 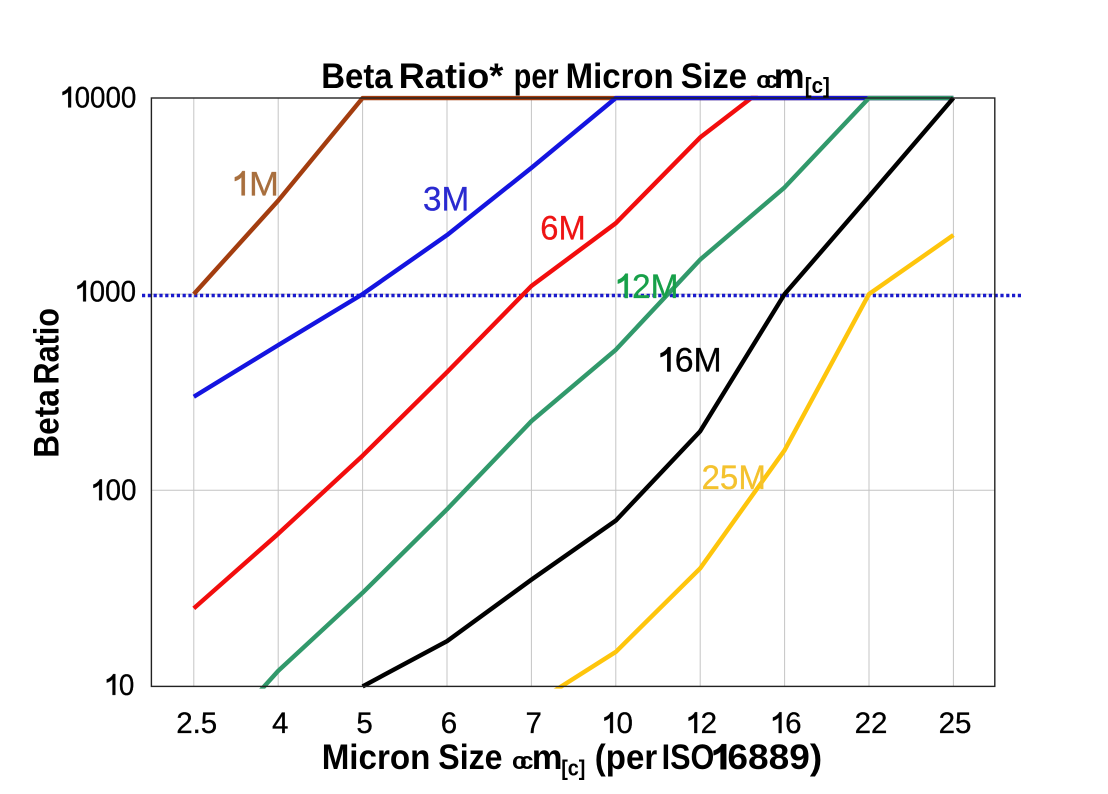 What do you see at coordinates (688, 757) in the screenshot?
I see `svg-text: ISO` at bounding box center [688, 757].